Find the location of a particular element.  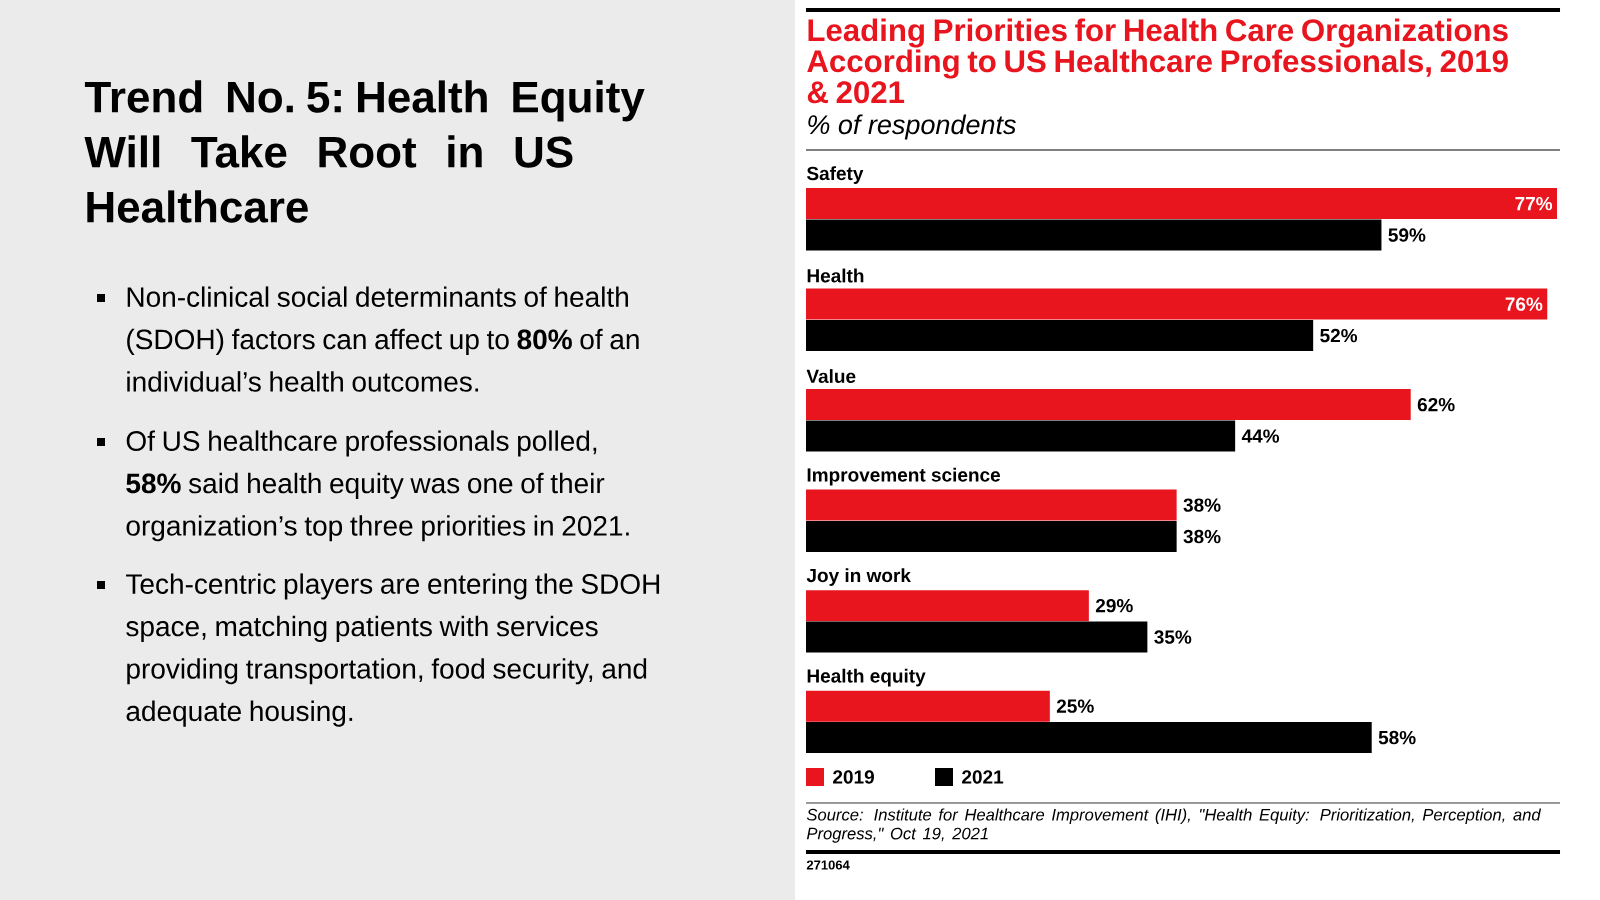

chart-title: Leading Priorities for Health Care Organizations According to US Healthcare Professionals, 2019 & 2021 is located at coordinates (1157, 61).